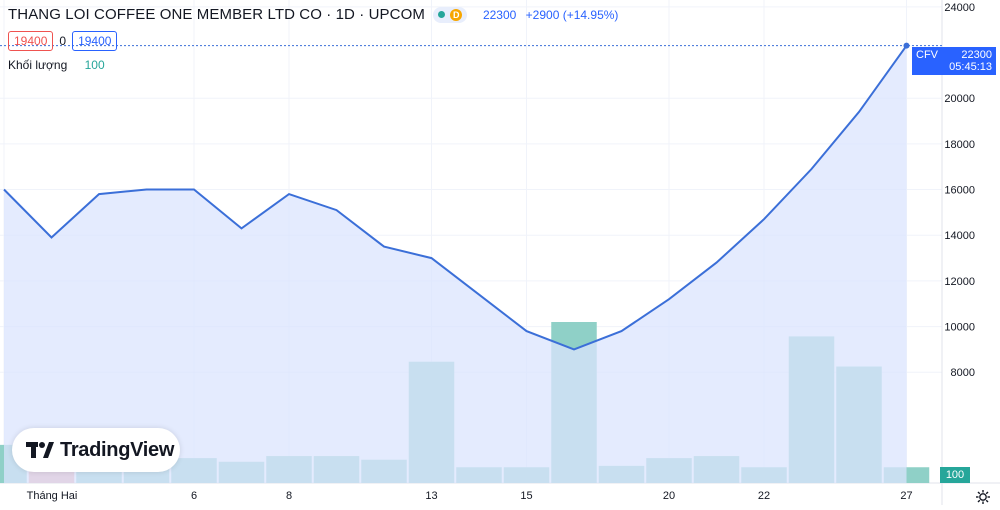  What do you see at coordinates (976, 55) in the screenshot?
I see `price-tag-price: 22300` at bounding box center [976, 55].